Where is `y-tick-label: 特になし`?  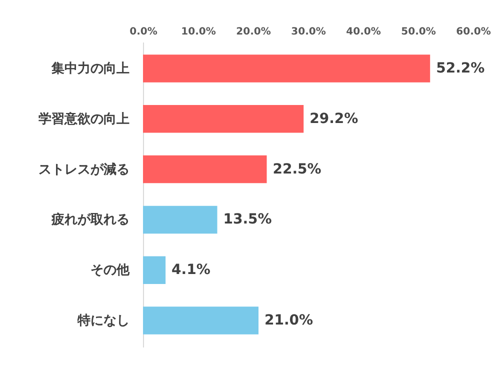 y-tick-label: 特になし is located at coordinates (103, 321).